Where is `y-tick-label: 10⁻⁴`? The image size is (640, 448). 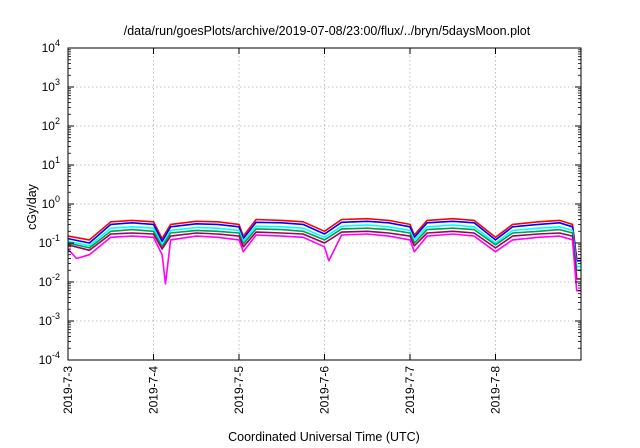 y-tick-label: 10⁻⁴ is located at coordinates (49, 358).